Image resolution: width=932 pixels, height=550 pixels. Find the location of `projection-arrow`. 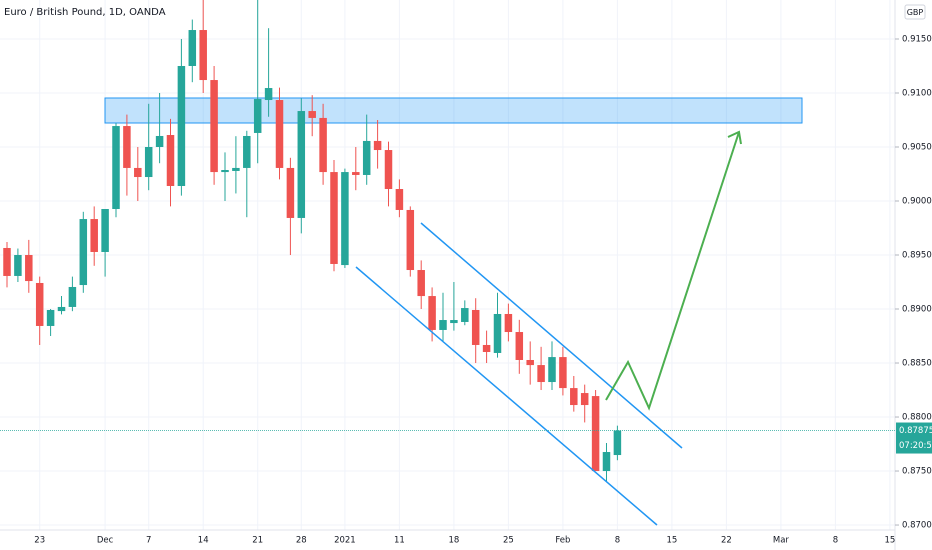

projection-arrow is located at coordinates (672, 271).